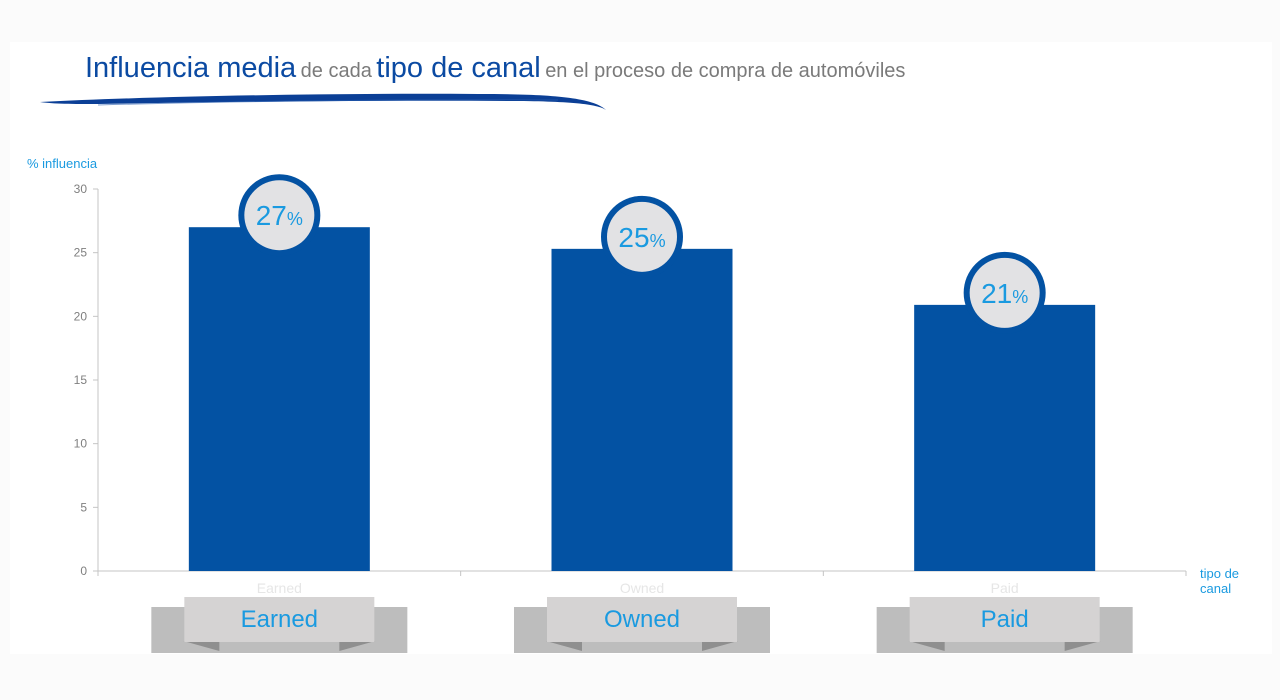 This screenshot has height=700, width=1280. What do you see at coordinates (81, 444) in the screenshot?
I see `y-tick-label: 10` at bounding box center [81, 444].